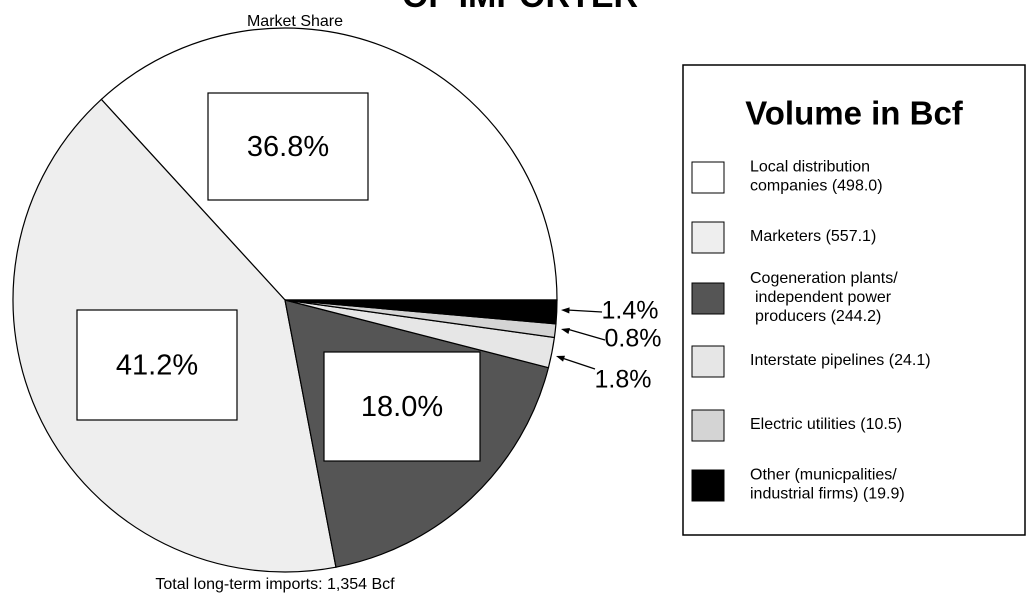 The height and width of the screenshot is (600, 1033). What do you see at coordinates (623, 380) in the screenshot?
I see `value-label: 1.8%` at bounding box center [623, 380].